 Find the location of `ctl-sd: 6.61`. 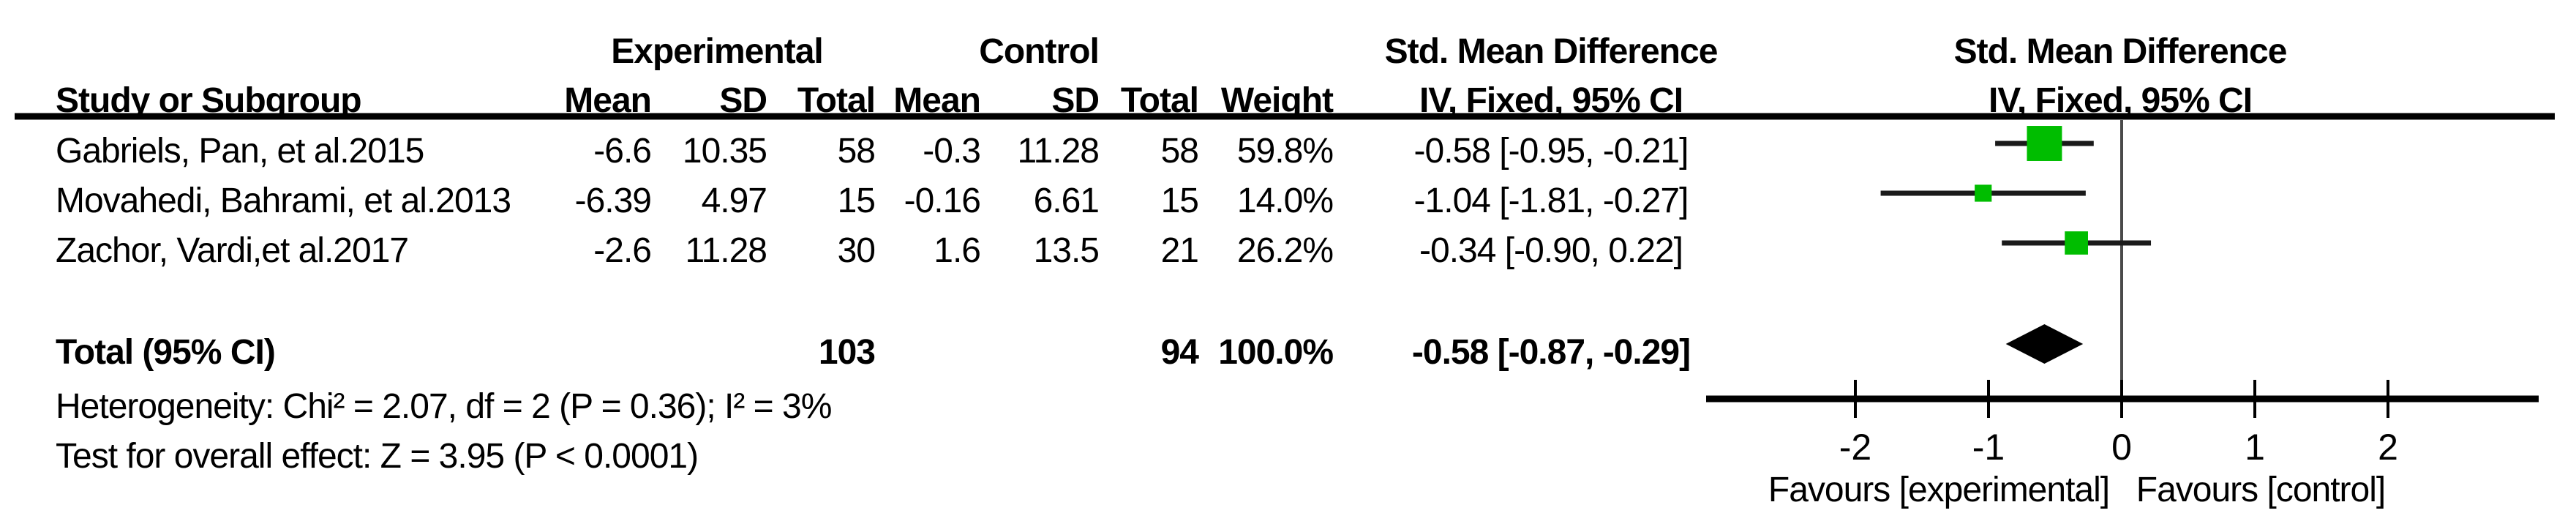

ctl-sd: 6.61 is located at coordinates (1066, 200).